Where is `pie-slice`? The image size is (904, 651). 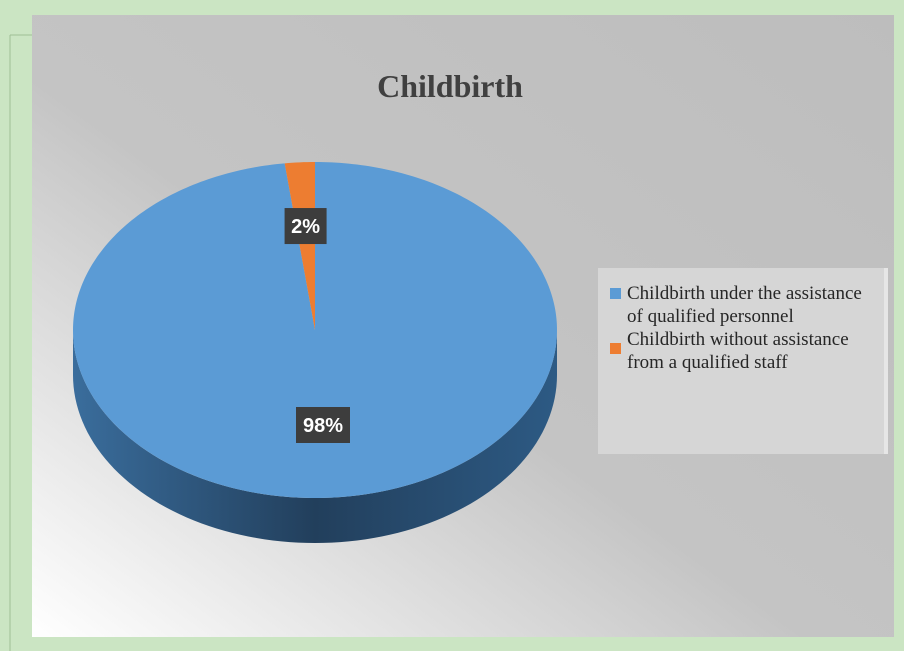
pie-slice is located at coordinates (299, 246).